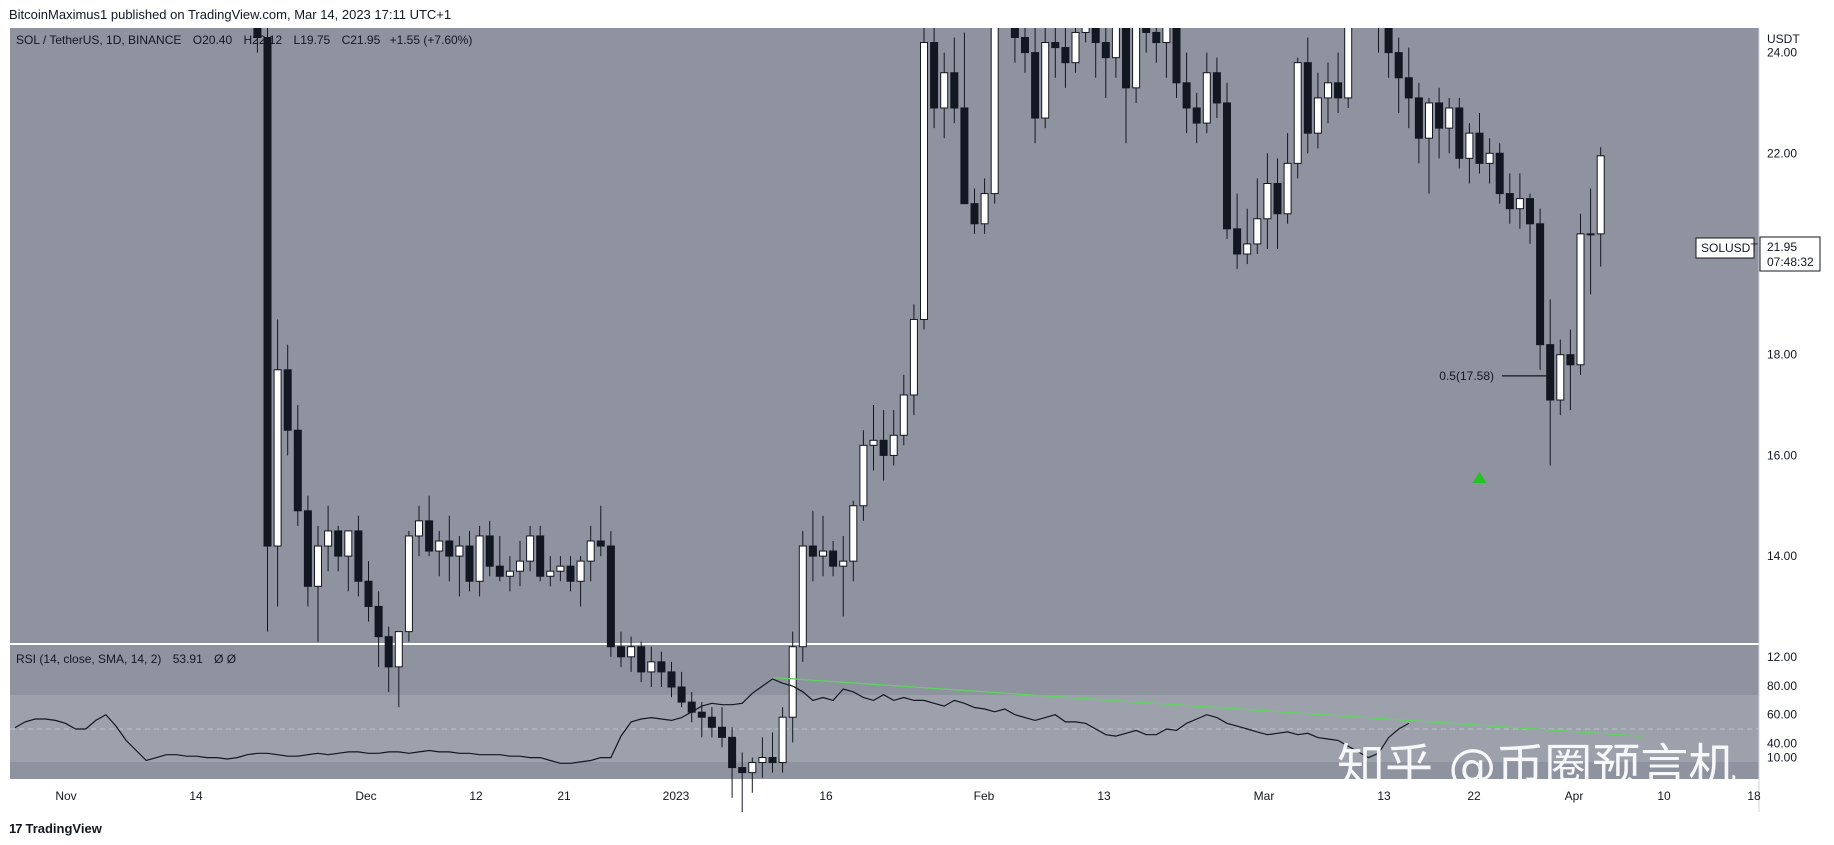 Image resolution: width=1834 pixels, height=845 pixels. Describe the element at coordinates (1466, 376) in the screenshot. I see `fib-label: 0.5(17.58)` at that location.